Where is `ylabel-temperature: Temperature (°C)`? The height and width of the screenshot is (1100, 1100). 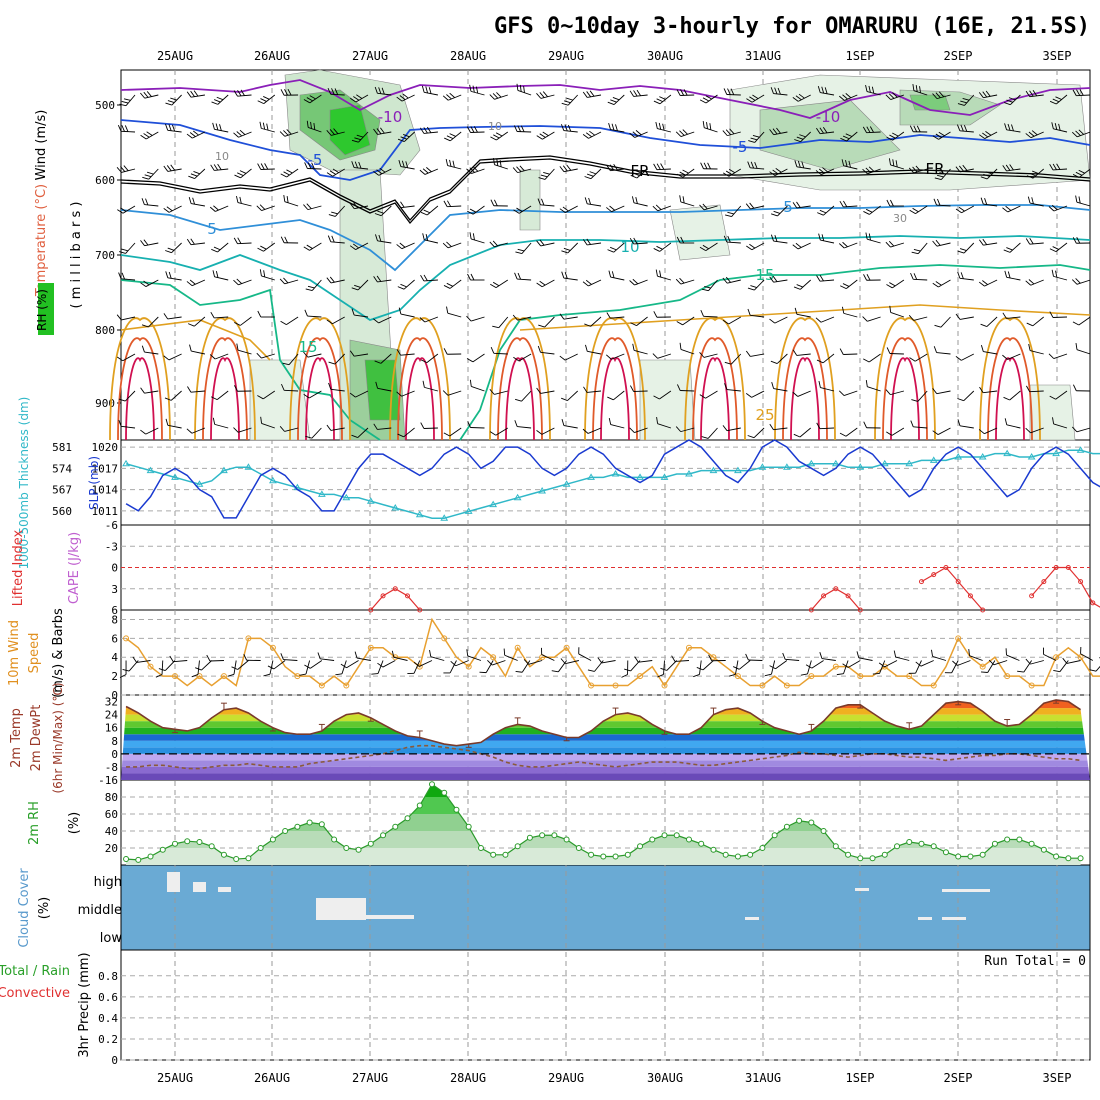
ylabel-temperature: Temperature (°C) is located at coordinates (41, 240).